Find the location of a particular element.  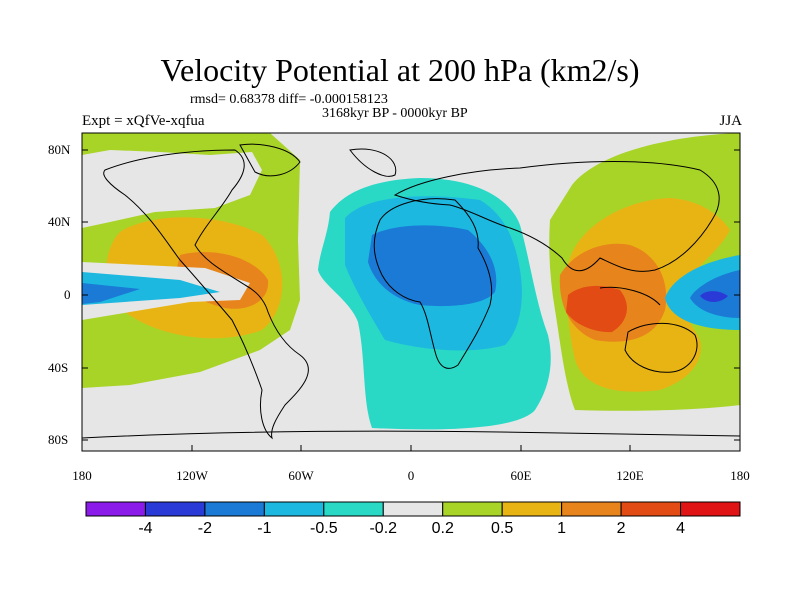

colorbar-label-7: 1 is located at coordinates (562, 528).